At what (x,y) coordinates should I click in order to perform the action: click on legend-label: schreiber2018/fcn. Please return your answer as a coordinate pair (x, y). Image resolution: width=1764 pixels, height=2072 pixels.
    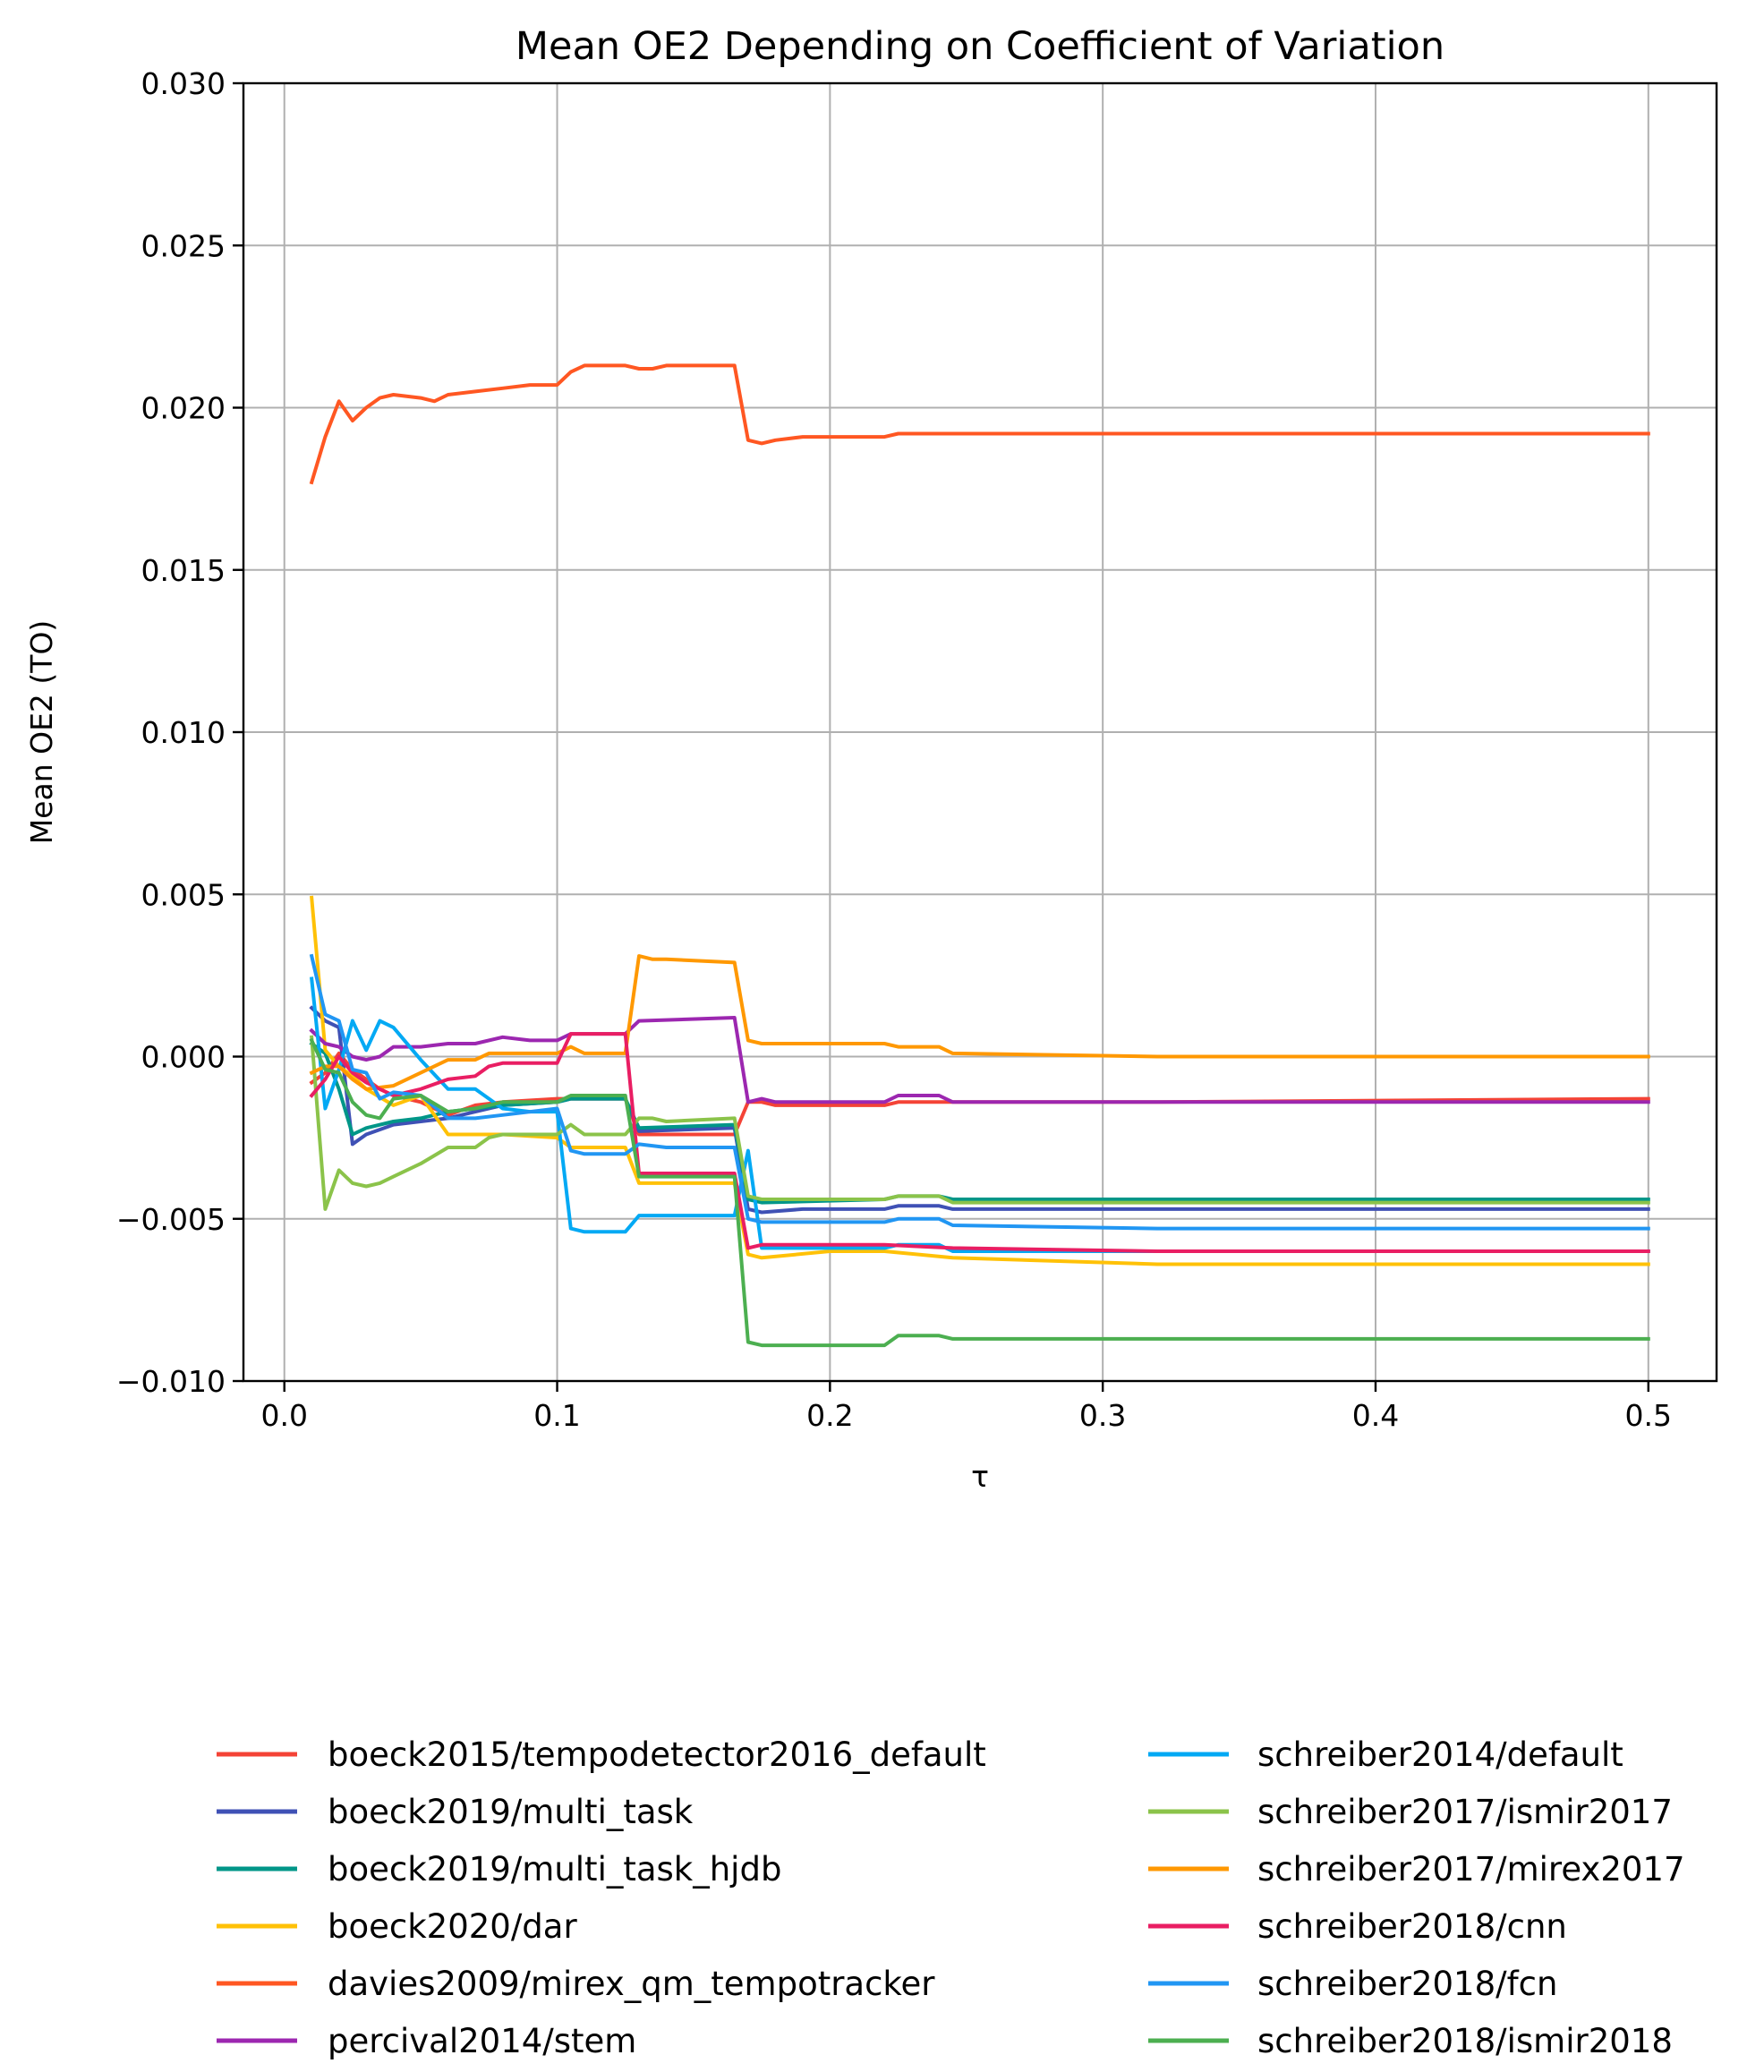
    Looking at the image, I should click on (1407, 1984).